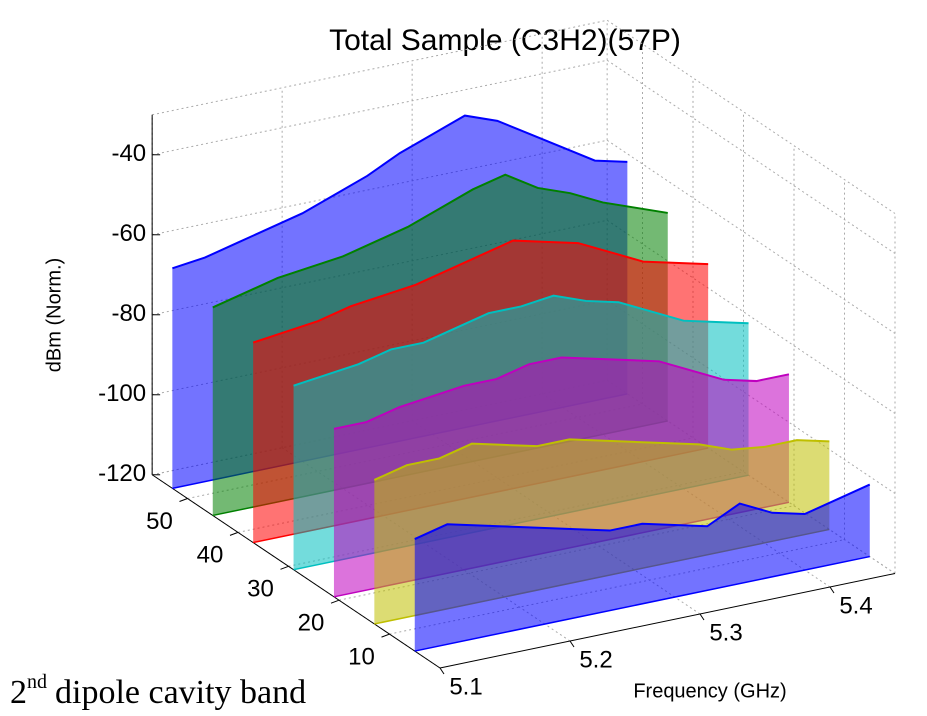 Image resolution: width=927 pixels, height=716 pixels. Describe the element at coordinates (54, 315) in the screenshot. I see `z-axis-label: dBm (Norm.)` at that location.